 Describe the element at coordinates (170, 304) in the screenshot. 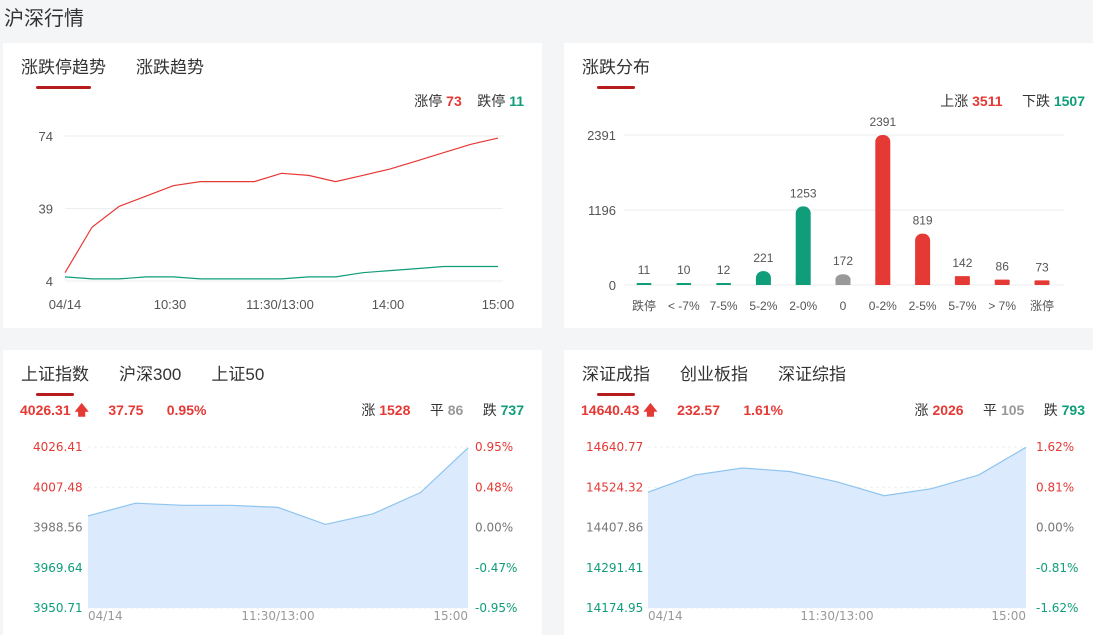

I see `x-tick-label: 10:30` at that location.